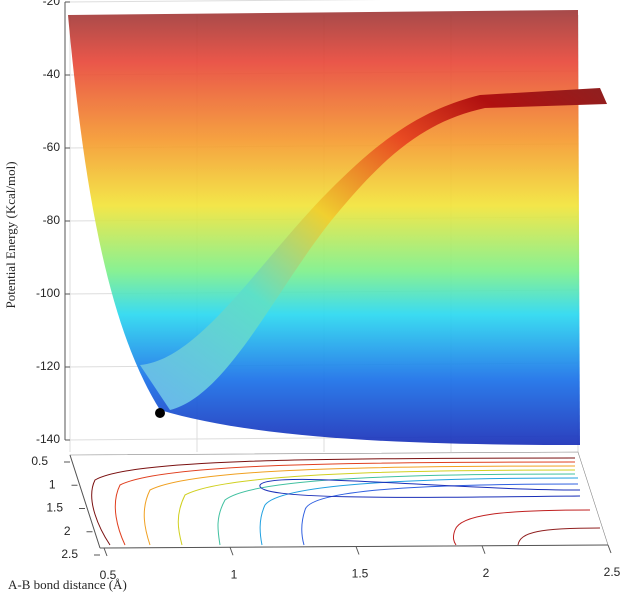 The height and width of the screenshot is (600, 627). What do you see at coordinates (52, 484) in the screenshot?
I see `y-tick-label: 1` at bounding box center [52, 484].